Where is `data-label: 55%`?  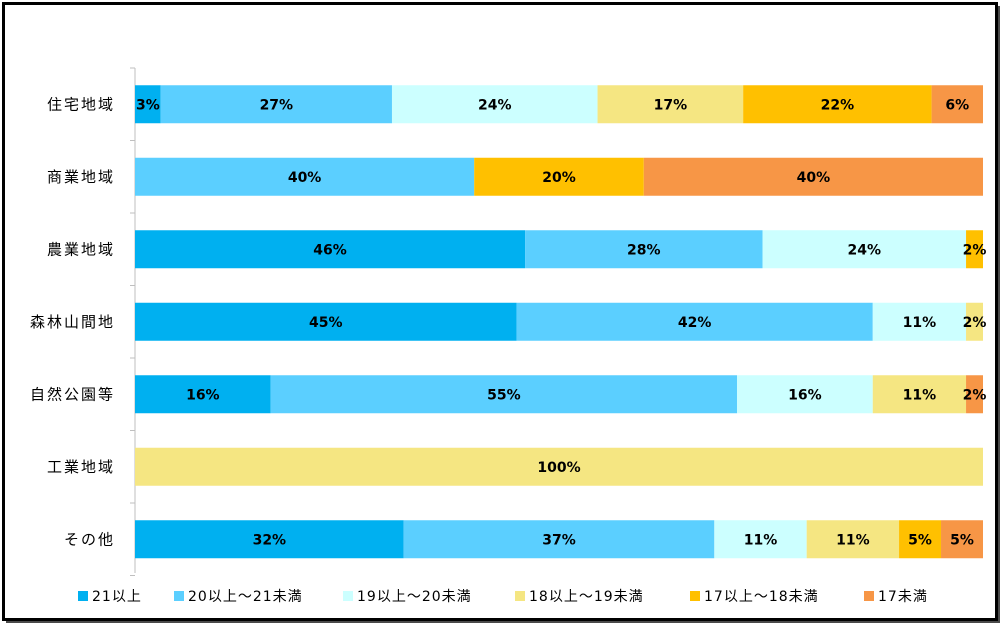 data-label: 55% is located at coordinates (504, 395).